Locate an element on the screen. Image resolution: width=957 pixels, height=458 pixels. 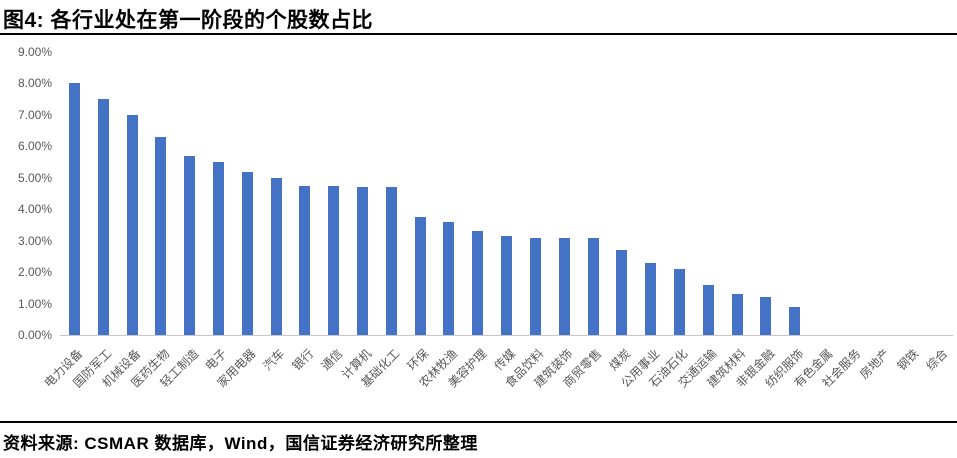
bar-交通运输 is located at coordinates (708, 309).